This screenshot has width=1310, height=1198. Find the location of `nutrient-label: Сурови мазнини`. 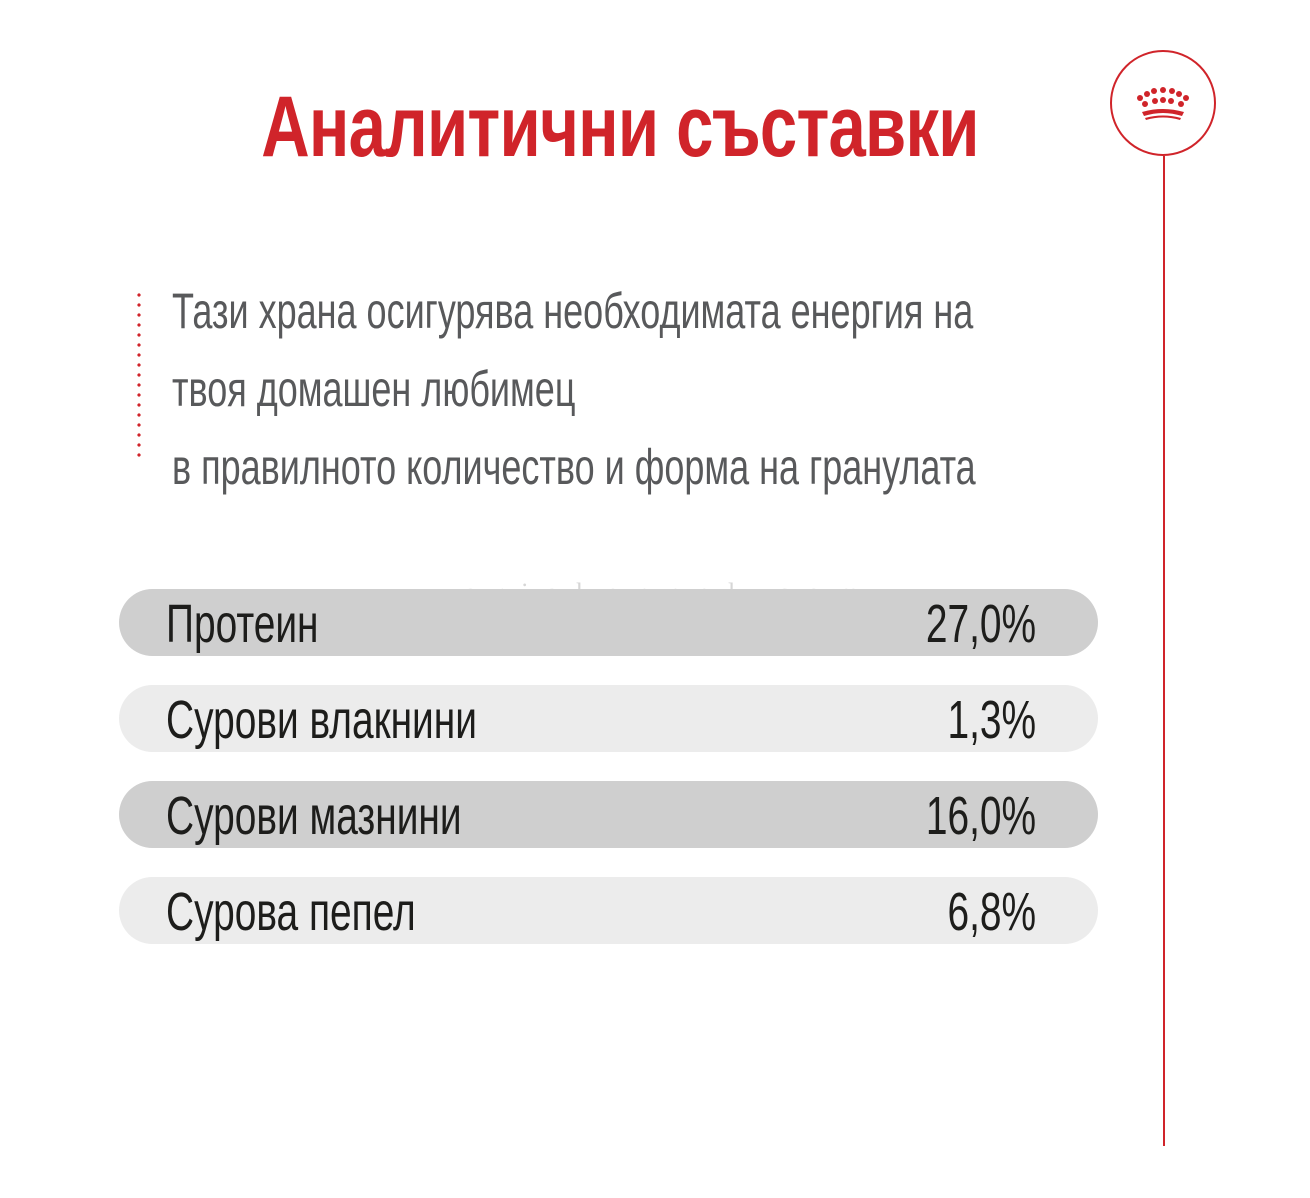

nutrient-label: Сурови мазнини is located at coordinates (314, 816).